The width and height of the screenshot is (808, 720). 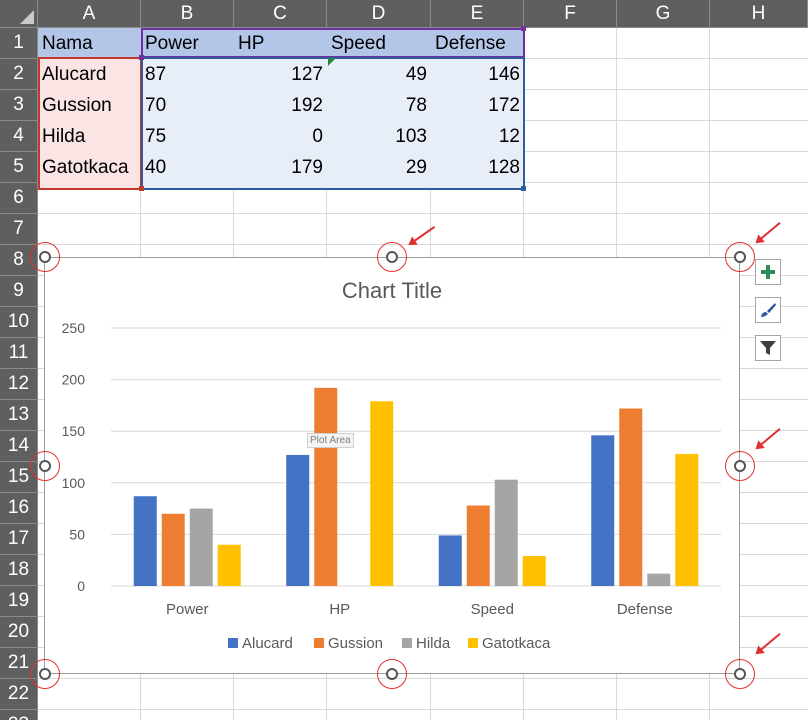 What do you see at coordinates (19, 715) in the screenshot?
I see `row-header-23: 23` at bounding box center [19, 715].